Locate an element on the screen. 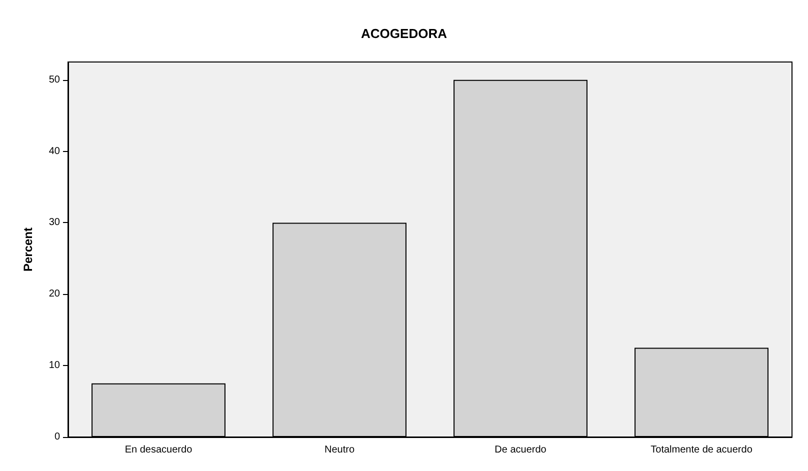  y-tick-label: 50 is located at coordinates (54, 80).